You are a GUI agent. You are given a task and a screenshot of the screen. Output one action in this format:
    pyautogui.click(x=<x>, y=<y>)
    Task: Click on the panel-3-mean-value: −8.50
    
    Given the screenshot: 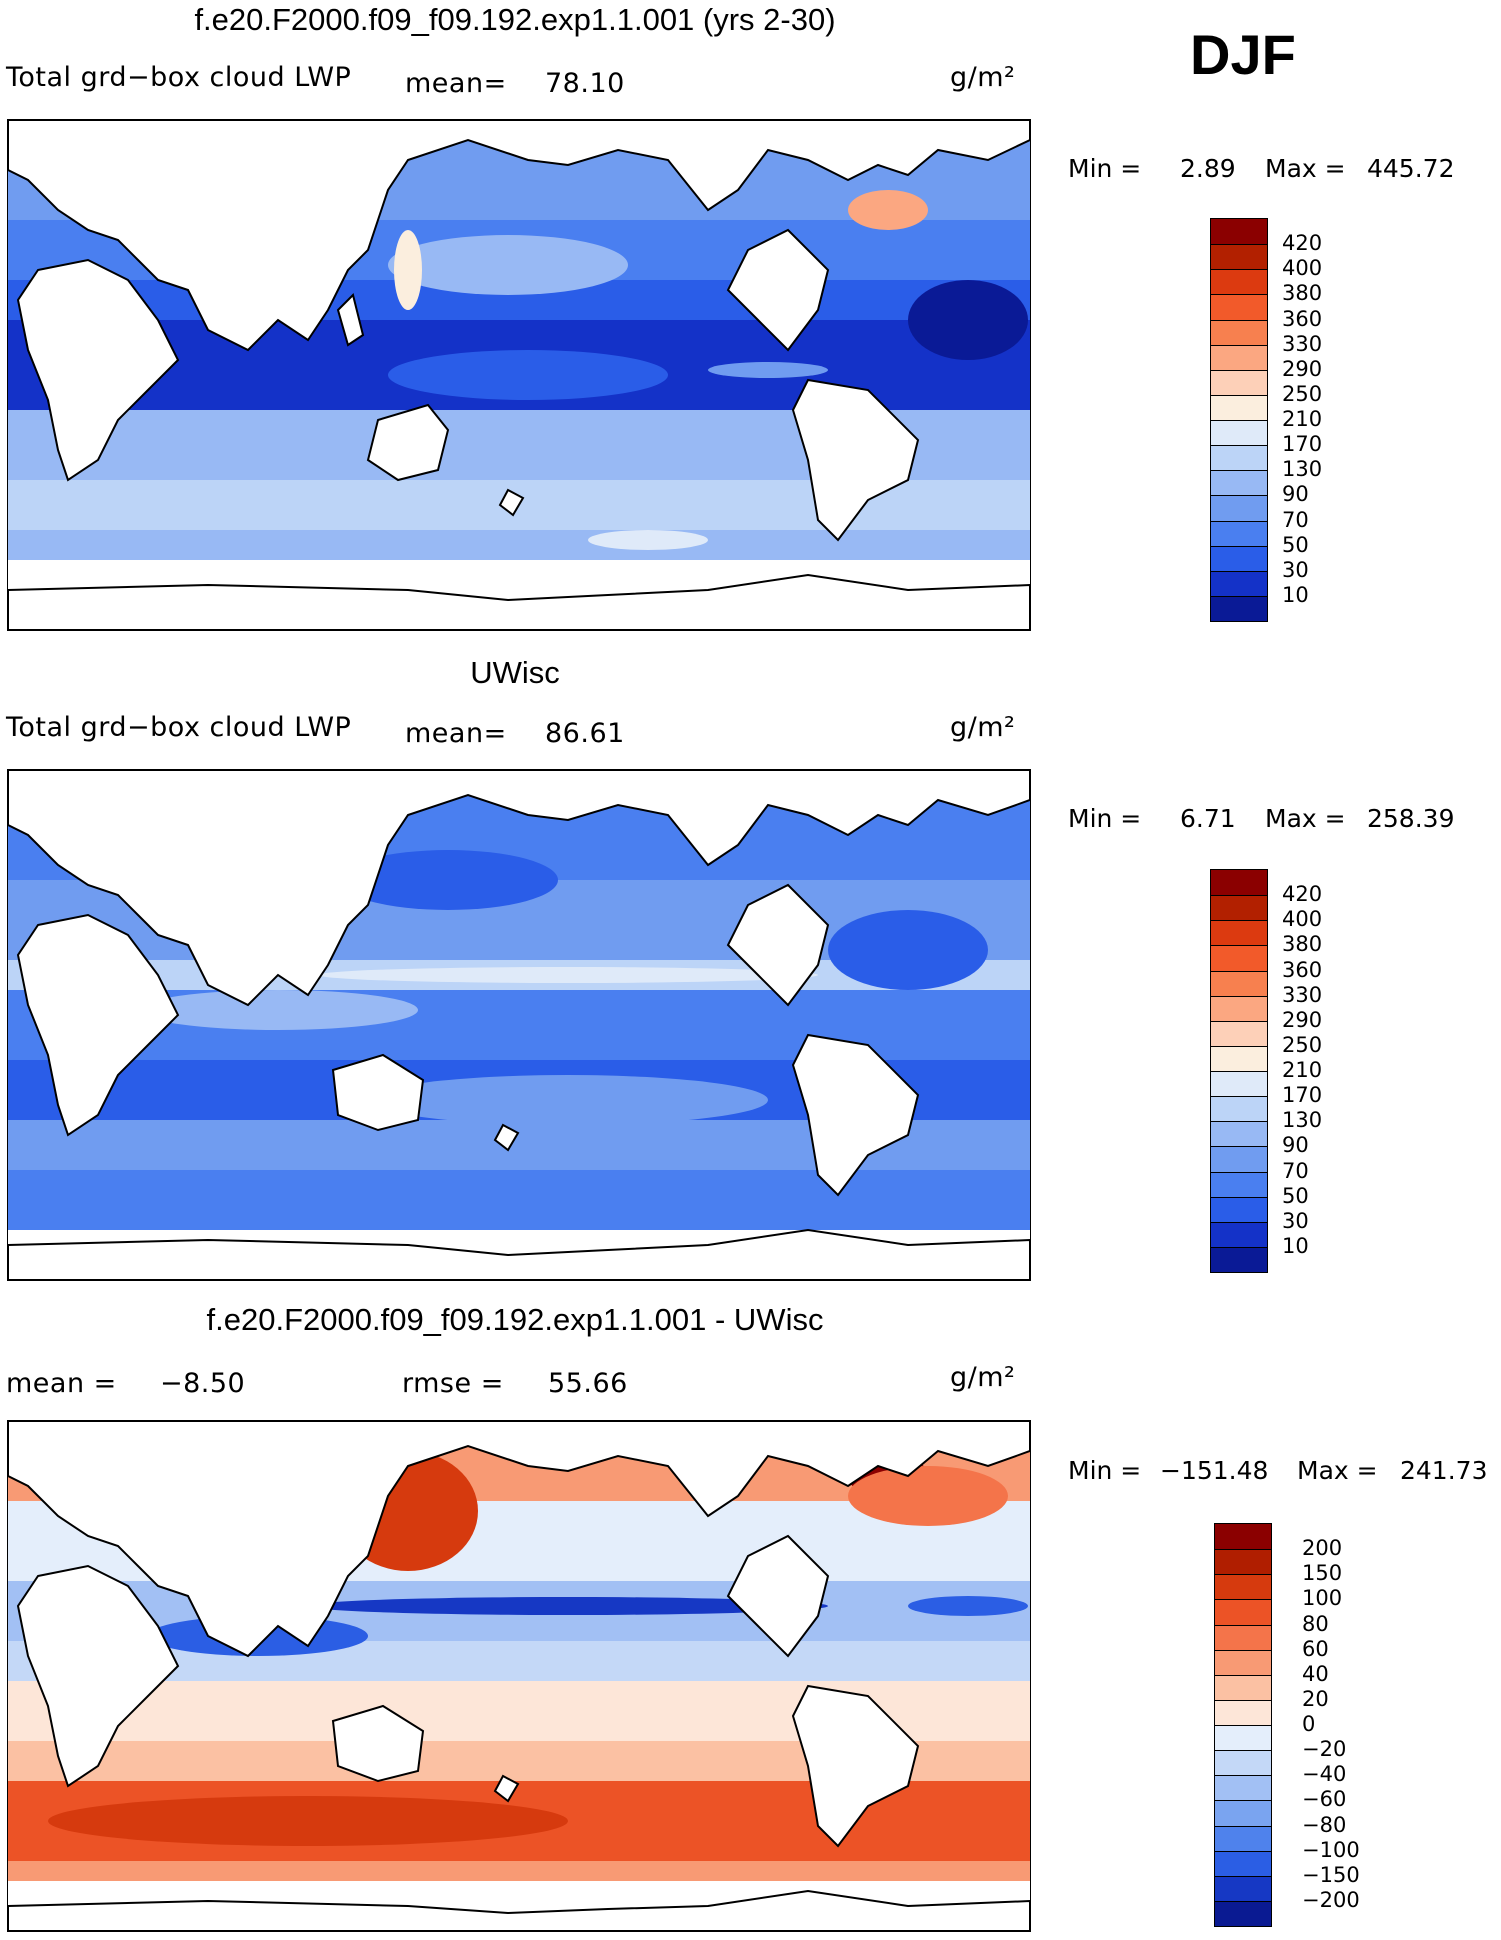 What is the action you would take?
    pyautogui.click(x=203, y=1383)
    